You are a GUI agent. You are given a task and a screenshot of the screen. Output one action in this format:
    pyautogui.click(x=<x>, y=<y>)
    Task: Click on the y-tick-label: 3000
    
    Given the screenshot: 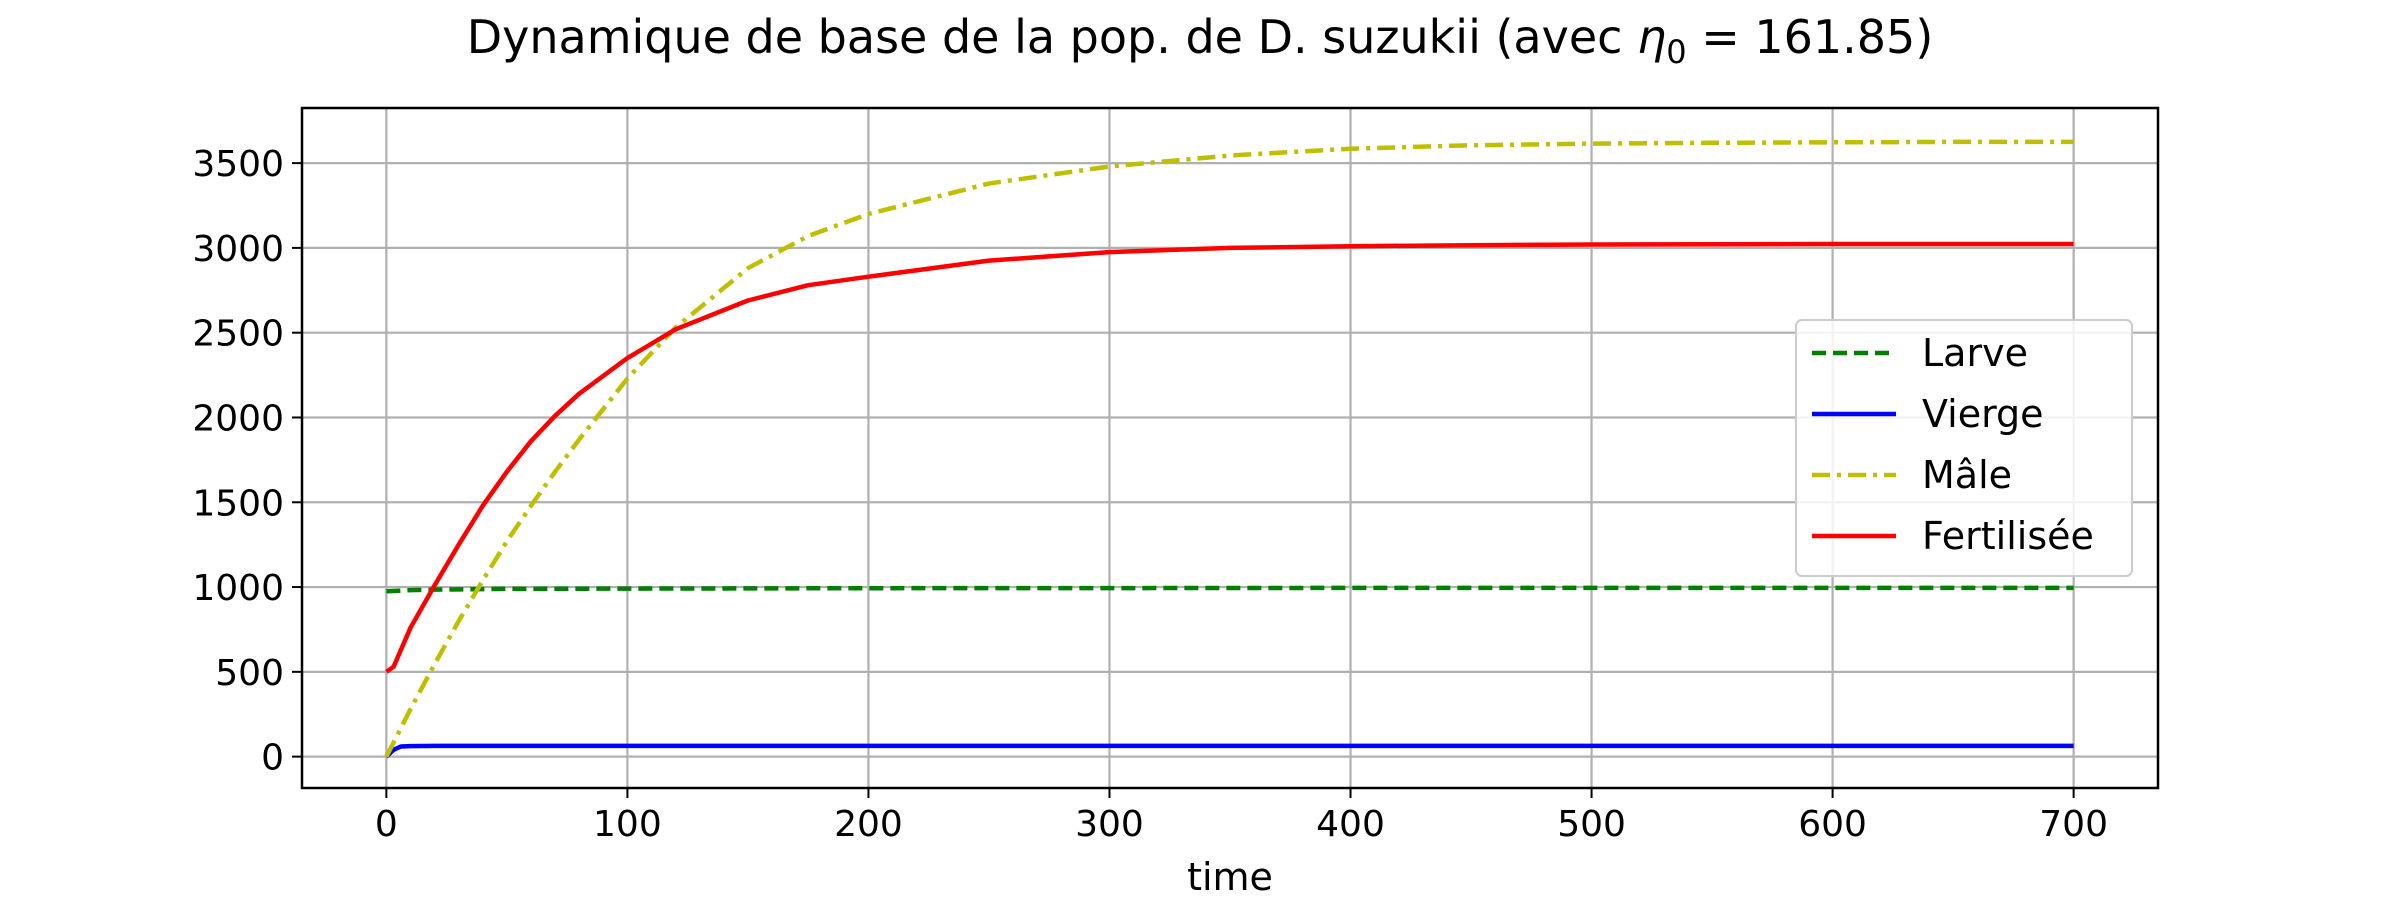 What is the action you would take?
    pyautogui.click(x=238, y=249)
    